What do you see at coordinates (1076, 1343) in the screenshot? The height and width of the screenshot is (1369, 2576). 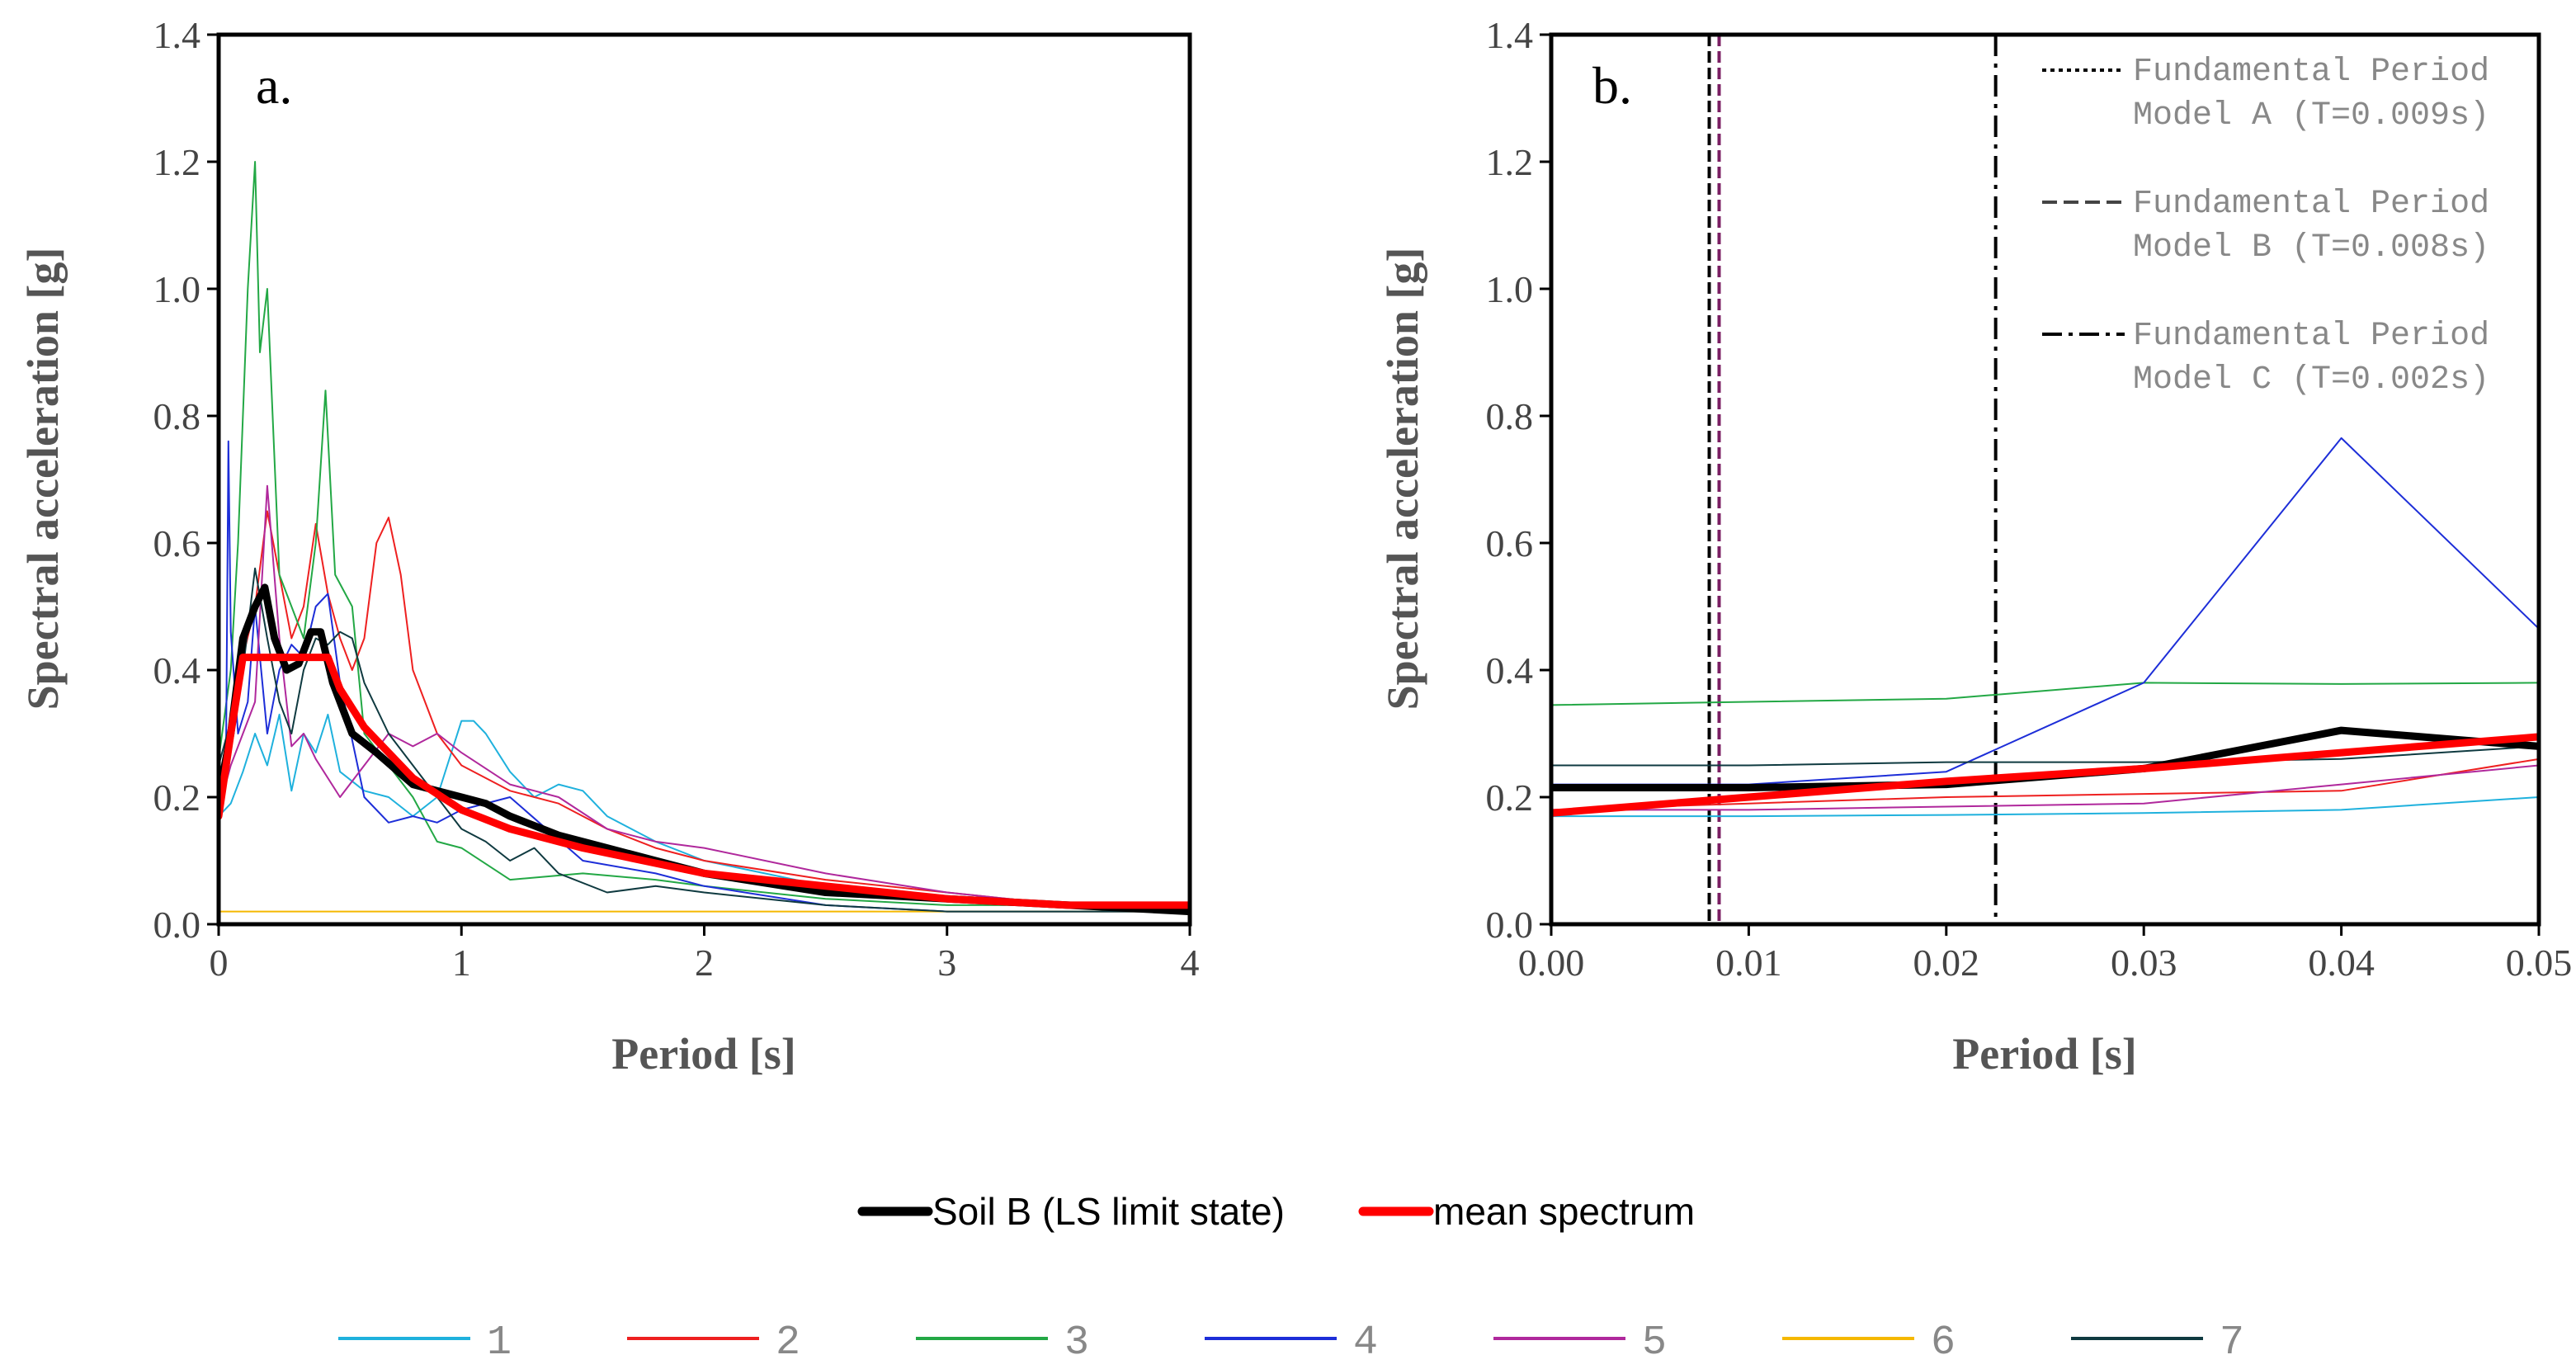 I see `legend-label-s3: 3` at bounding box center [1076, 1343].